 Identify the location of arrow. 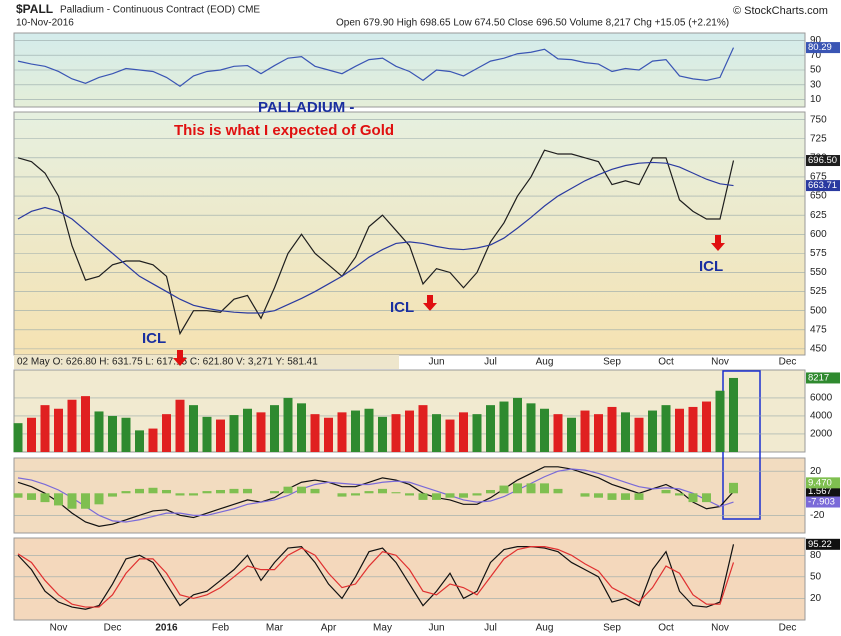
(430, 303).